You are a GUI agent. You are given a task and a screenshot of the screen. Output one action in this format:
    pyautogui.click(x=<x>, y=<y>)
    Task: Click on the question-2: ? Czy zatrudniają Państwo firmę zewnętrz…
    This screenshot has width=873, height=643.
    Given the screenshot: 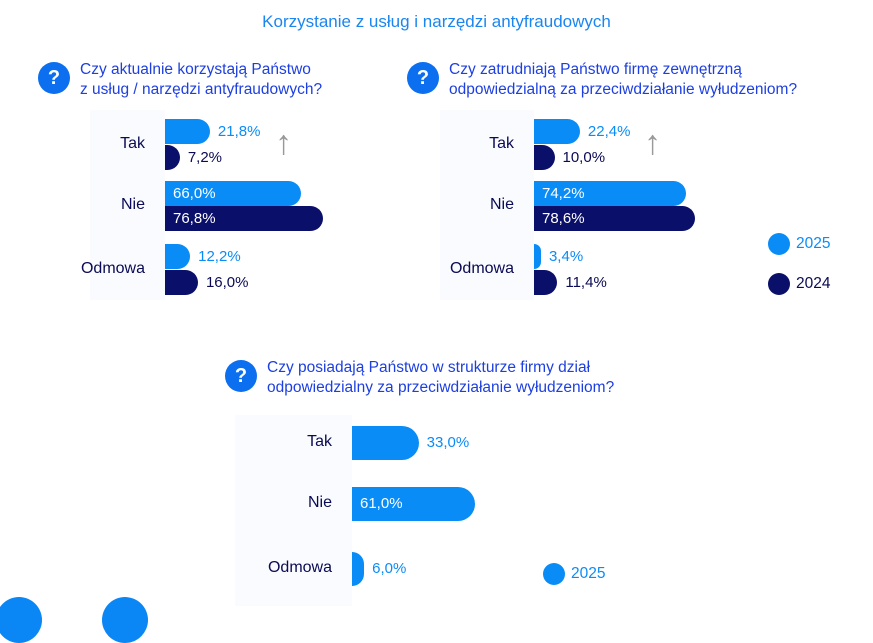 What is the action you would take?
    pyautogui.click(x=602, y=80)
    